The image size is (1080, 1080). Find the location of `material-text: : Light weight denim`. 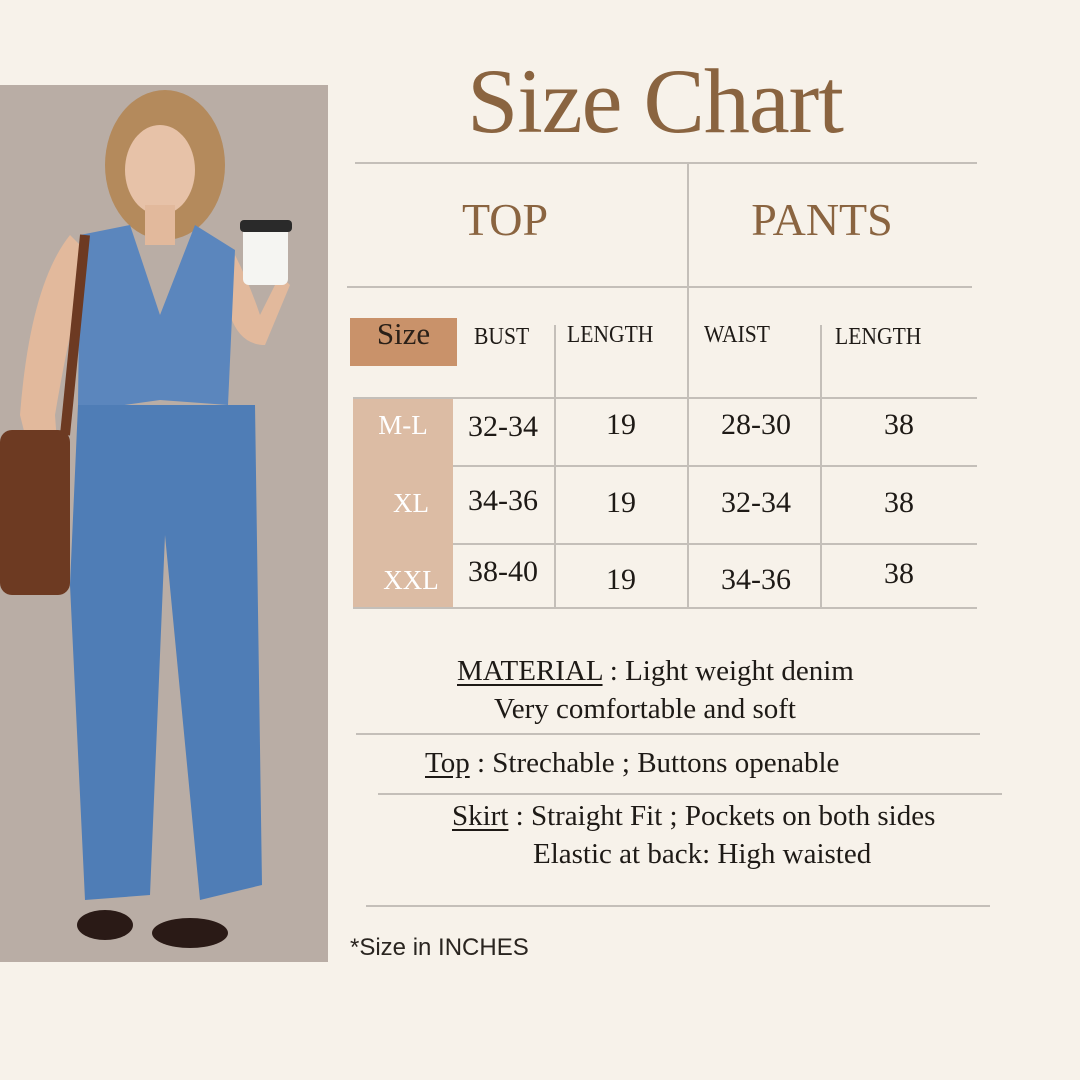

material-text: : Light weight denim is located at coordinates (728, 671).